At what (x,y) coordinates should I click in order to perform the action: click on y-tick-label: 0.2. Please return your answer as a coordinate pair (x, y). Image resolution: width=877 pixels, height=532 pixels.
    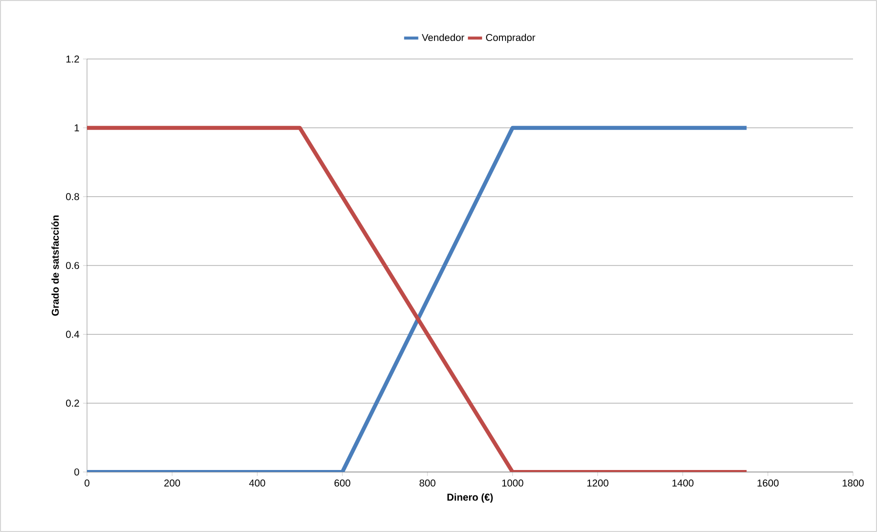
    Looking at the image, I should click on (72, 403).